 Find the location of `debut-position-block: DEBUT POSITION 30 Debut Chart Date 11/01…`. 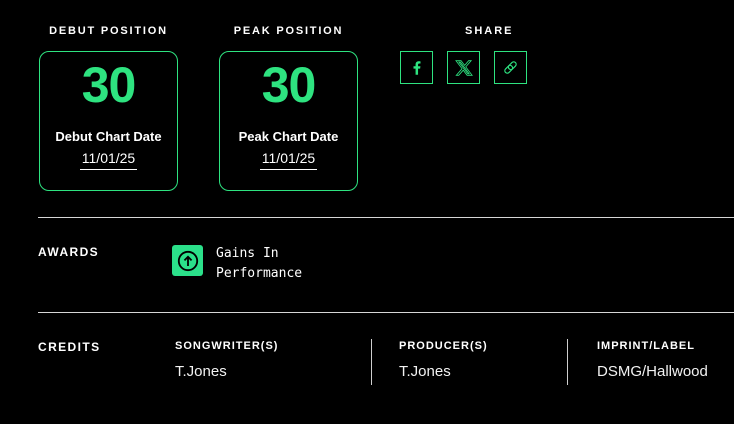

debut-position-block: DEBUT POSITION 30 Debut Chart Date 11/01… is located at coordinates (108, 107).